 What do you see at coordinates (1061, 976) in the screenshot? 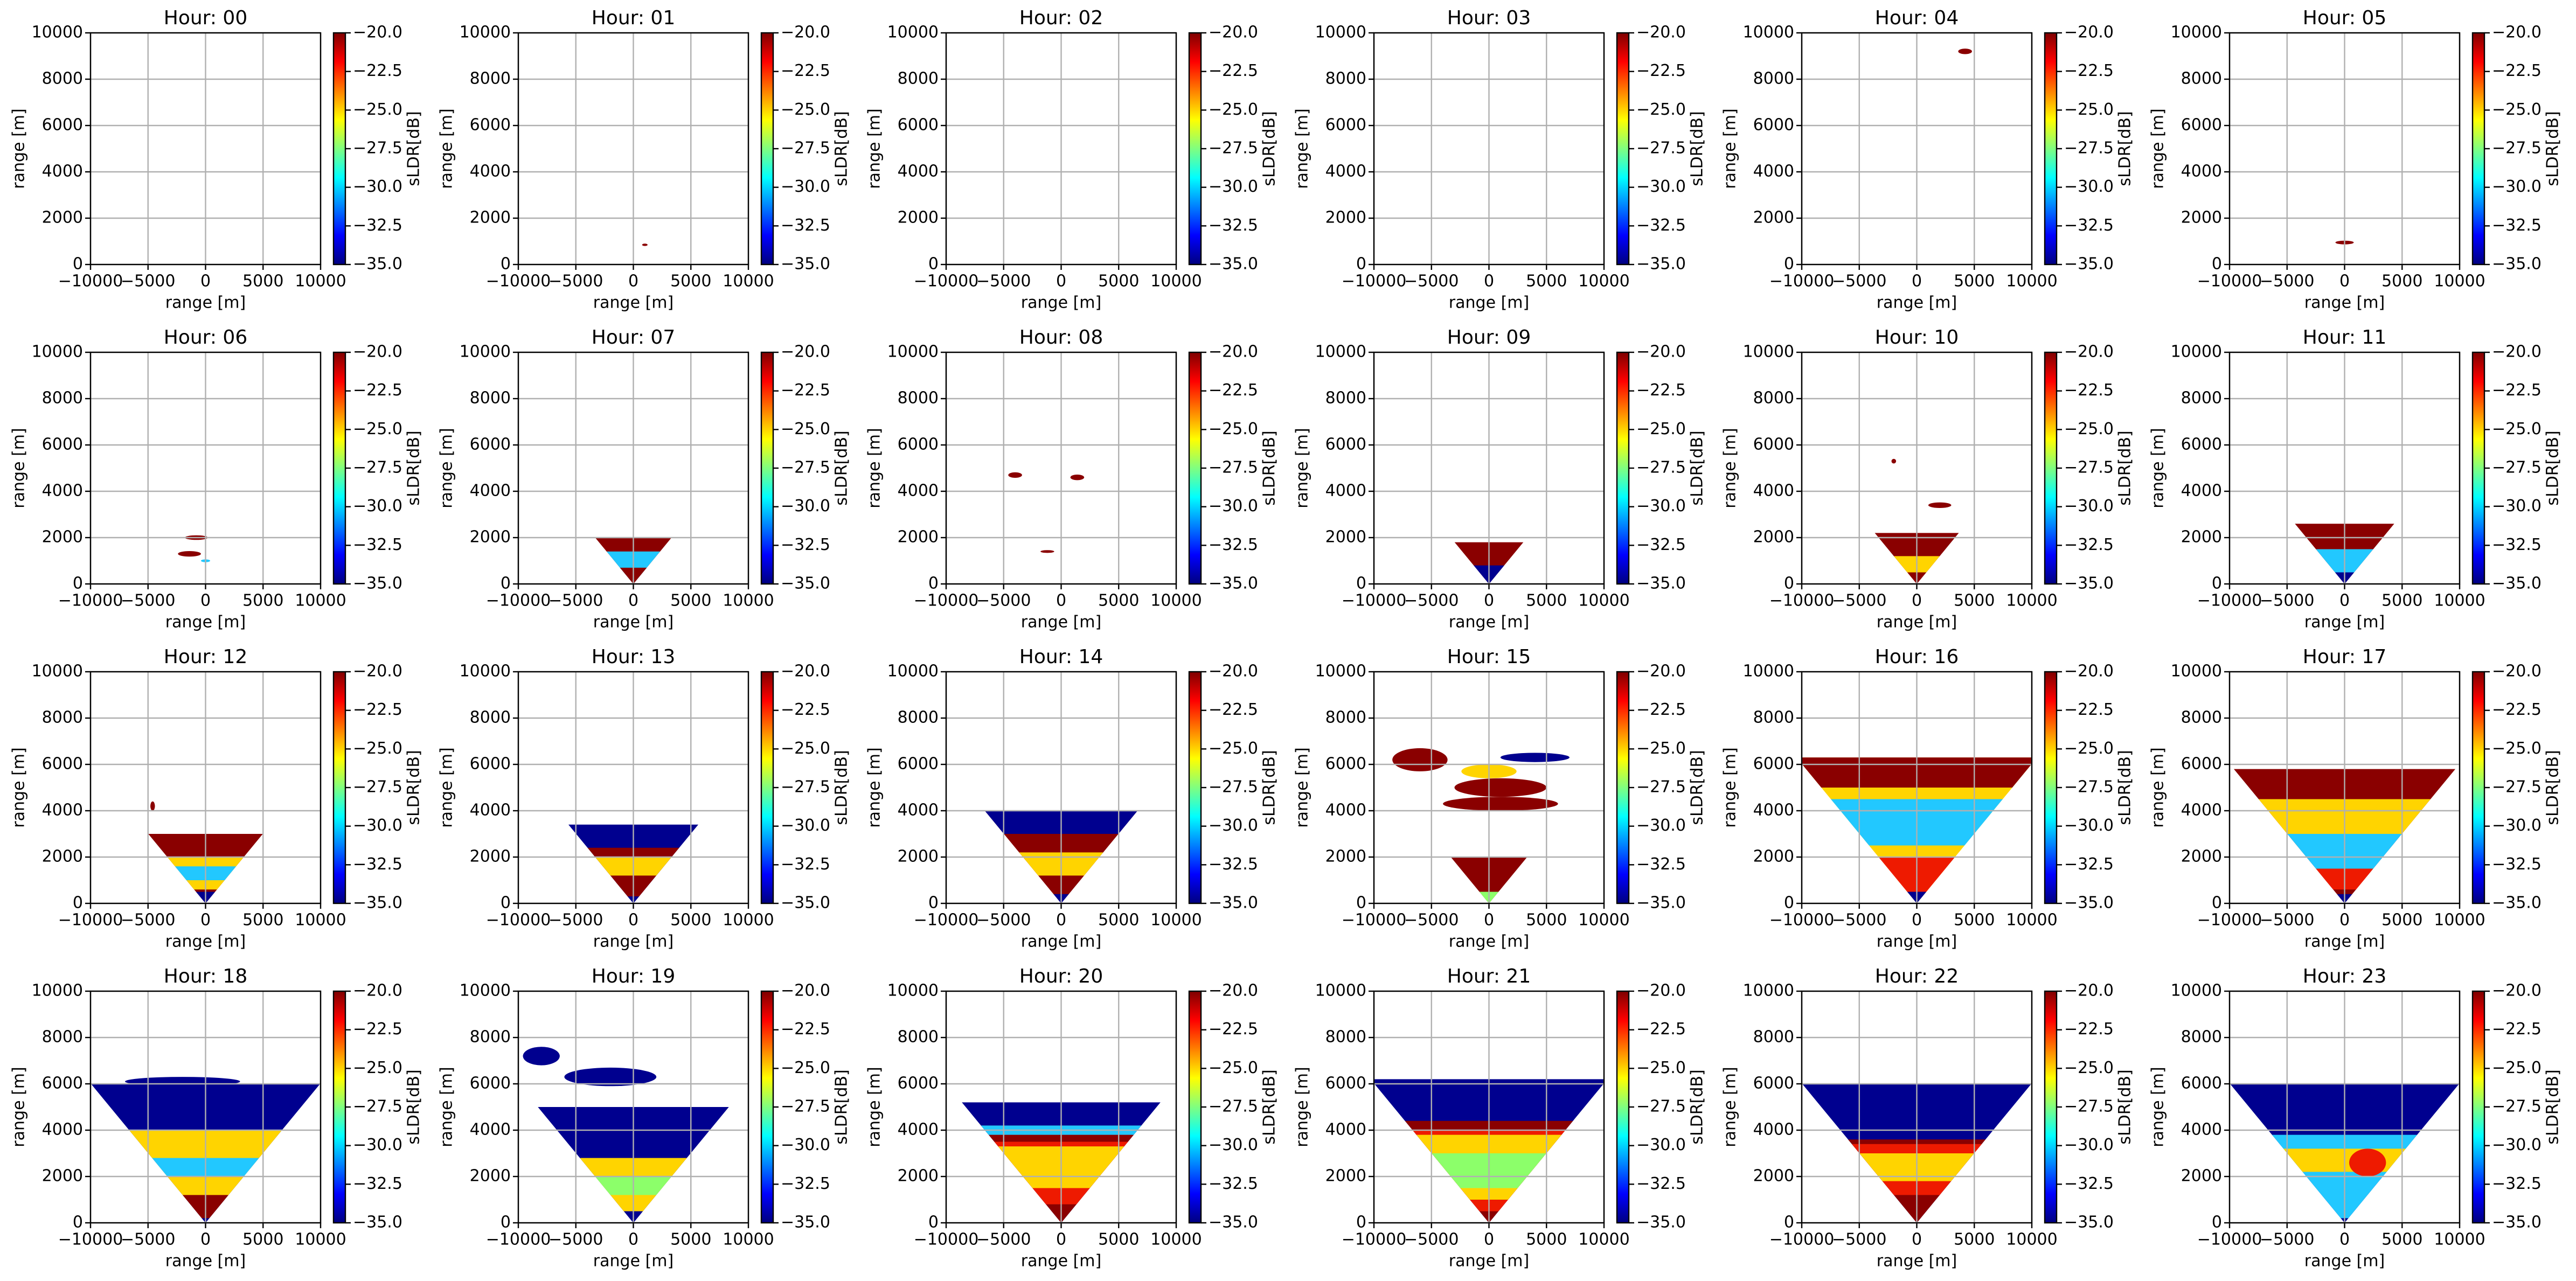
I see `subplot-title: Hour: 20` at bounding box center [1061, 976].